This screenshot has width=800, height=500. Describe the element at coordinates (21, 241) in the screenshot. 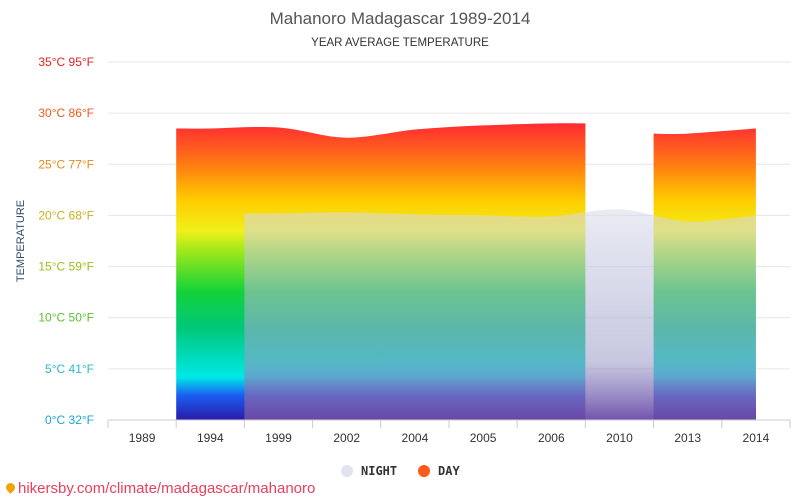

I see `y-axis-label: TEMPERATURE` at that location.